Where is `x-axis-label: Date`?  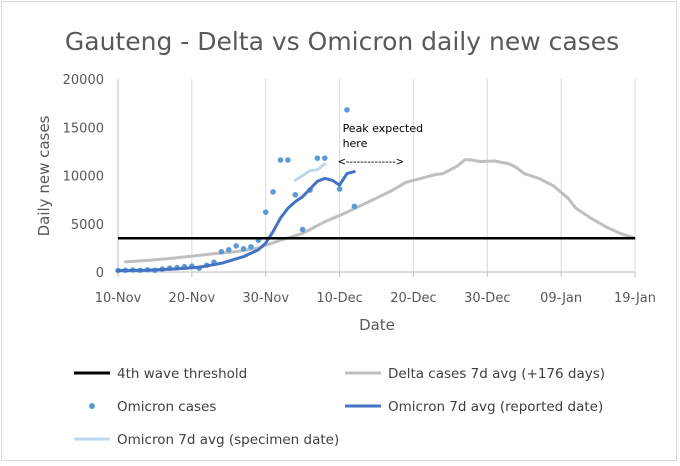
x-axis-label: Date is located at coordinates (377, 325).